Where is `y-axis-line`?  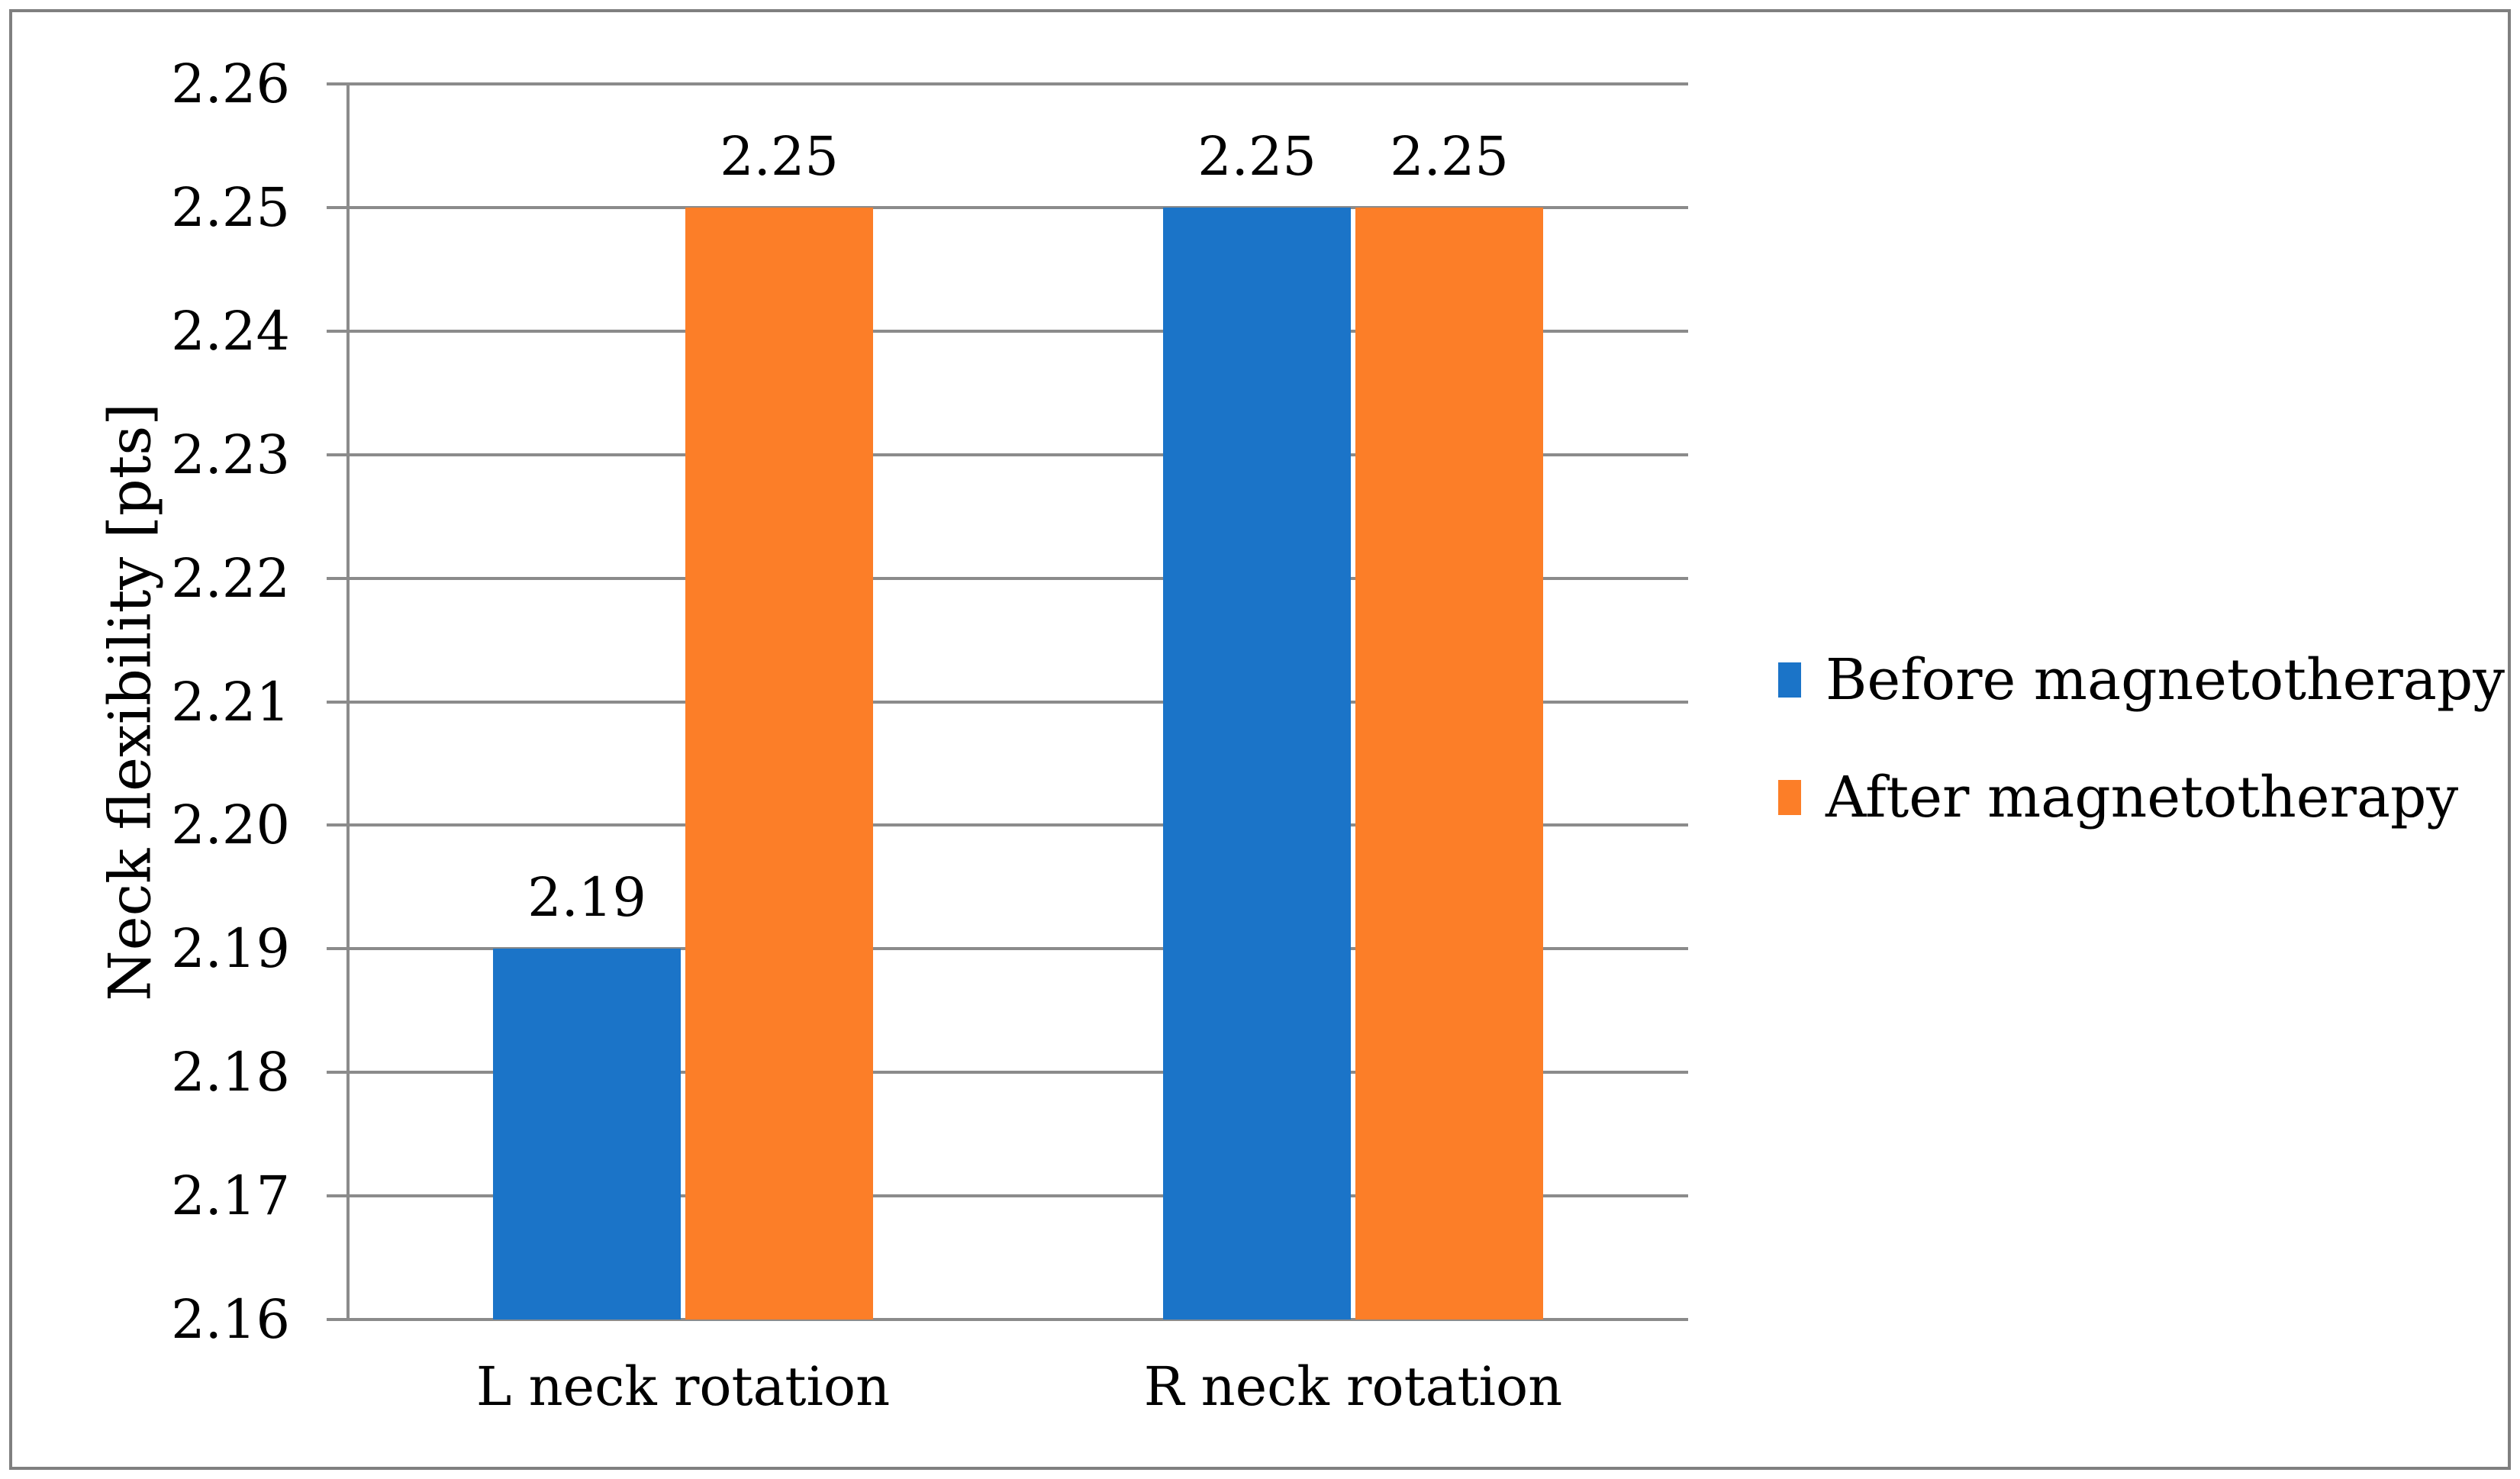 y-axis-line is located at coordinates (348, 702).